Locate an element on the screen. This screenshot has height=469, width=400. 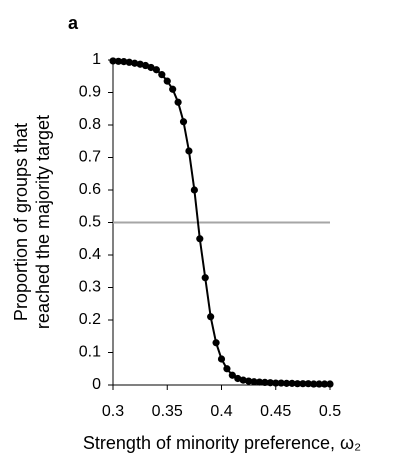
x-tick-label: 0.45 is located at coordinates (275, 411).